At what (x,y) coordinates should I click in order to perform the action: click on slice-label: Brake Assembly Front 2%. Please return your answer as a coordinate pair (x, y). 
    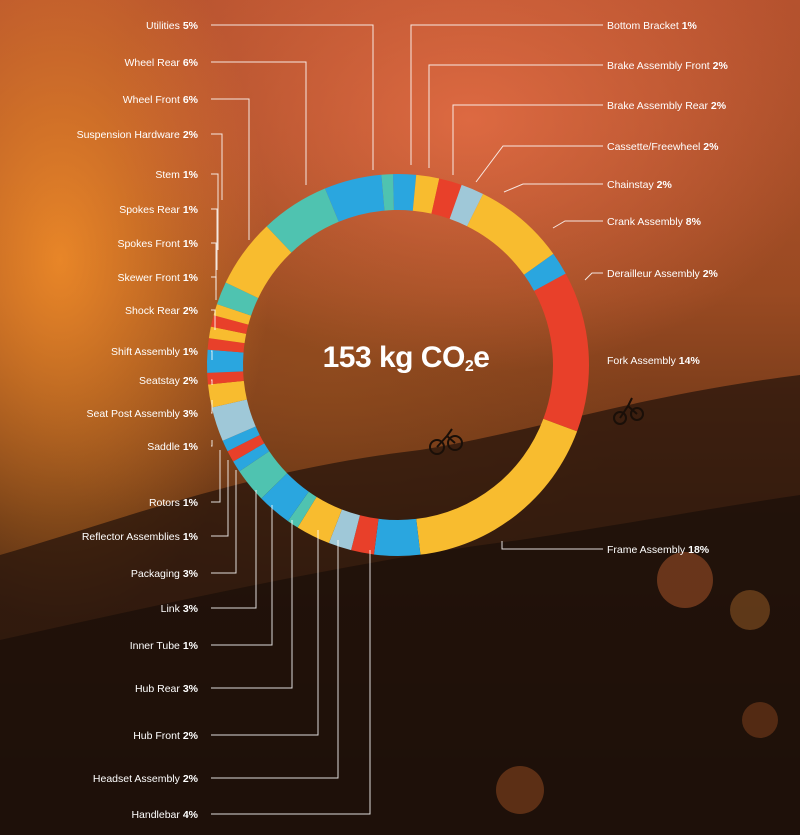
    Looking at the image, I should click on (667, 66).